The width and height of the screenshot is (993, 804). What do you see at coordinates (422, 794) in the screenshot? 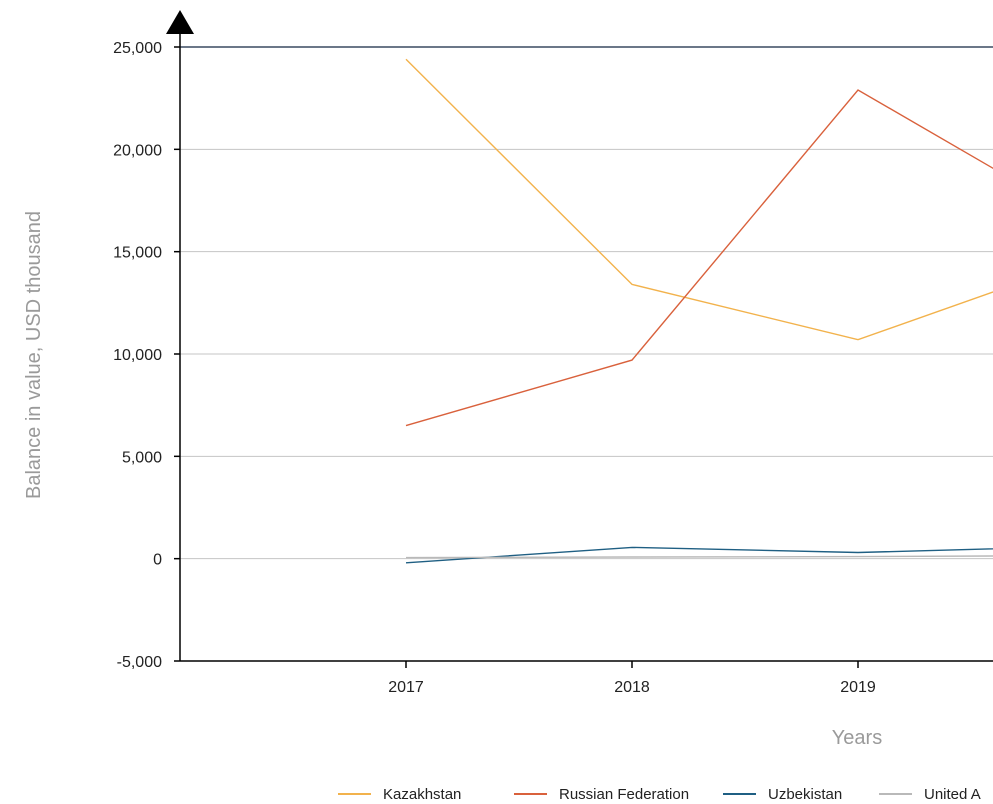
I see `legend-label: Kazakhstan` at bounding box center [422, 794].